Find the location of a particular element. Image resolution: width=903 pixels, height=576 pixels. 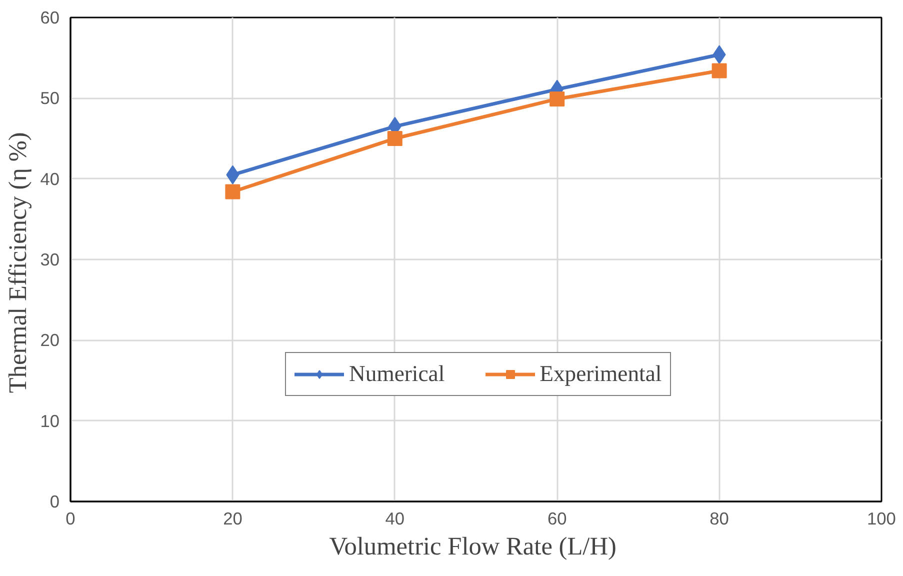

y-tick-label: 50 is located at coordinates (50, 98).